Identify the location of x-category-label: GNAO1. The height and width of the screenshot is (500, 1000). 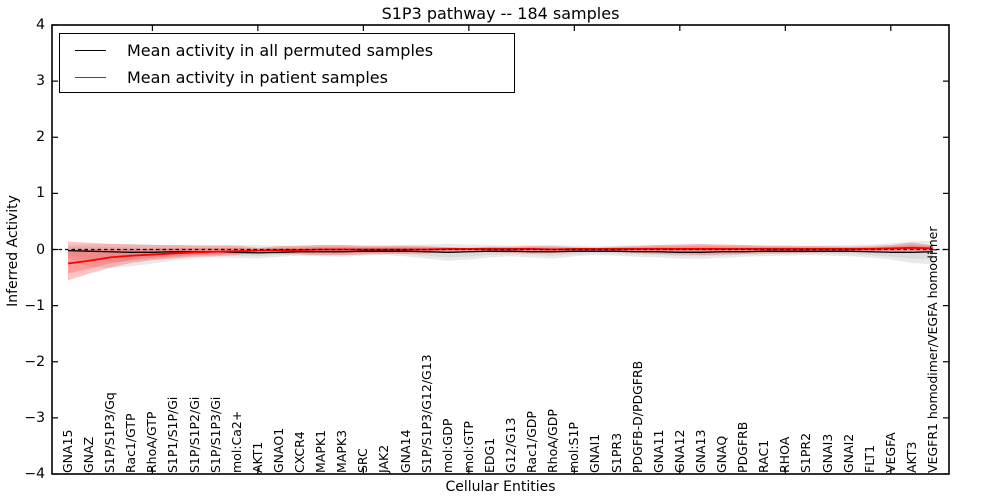
(278, 450).